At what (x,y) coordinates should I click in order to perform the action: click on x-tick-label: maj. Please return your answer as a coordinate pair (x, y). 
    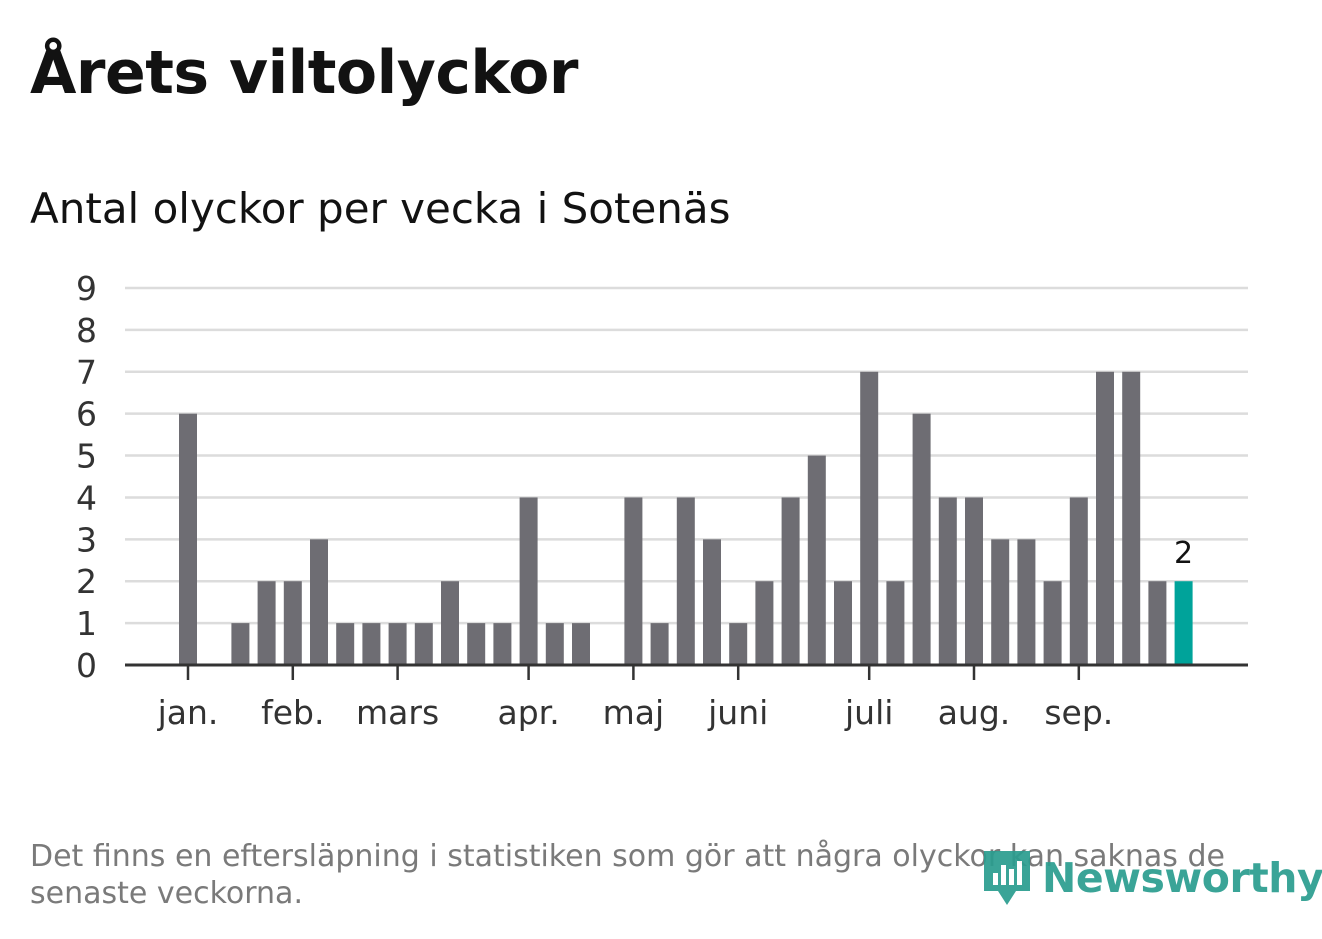
    Looking at the image, I should click on (634, 712).